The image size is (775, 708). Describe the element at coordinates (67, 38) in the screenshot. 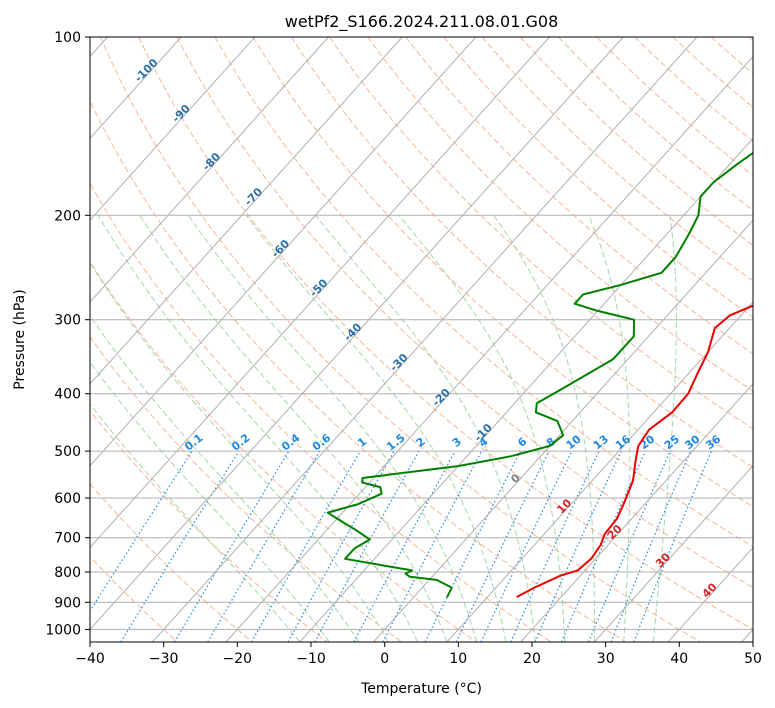

I see `y-tick-label: 100` at that location.